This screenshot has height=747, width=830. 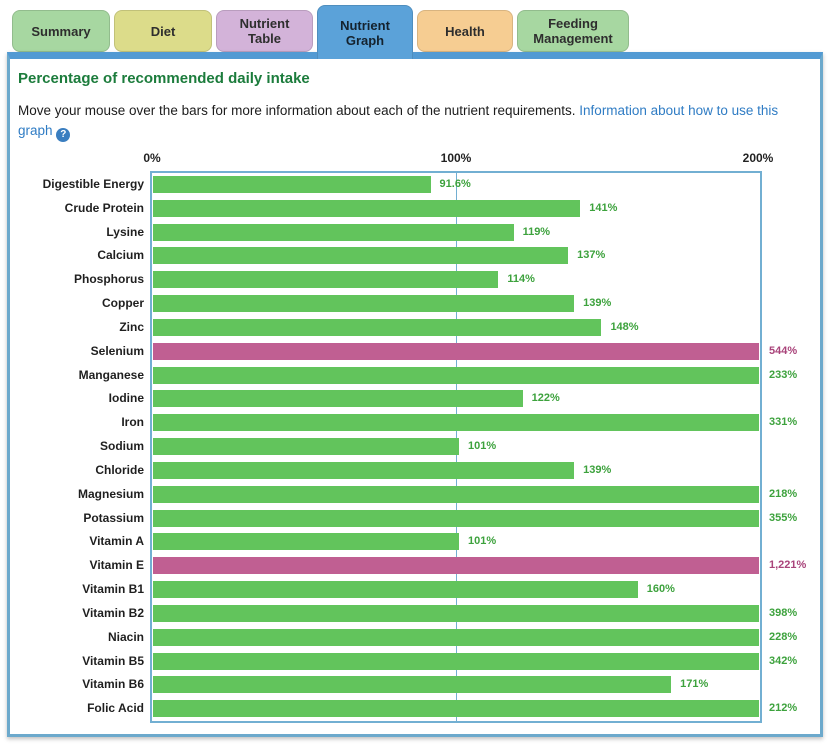 What do you see at coordinates (108, 279) in the screenshot?
I see `row-label: Phosphorus` at bounding box center [108, 279].